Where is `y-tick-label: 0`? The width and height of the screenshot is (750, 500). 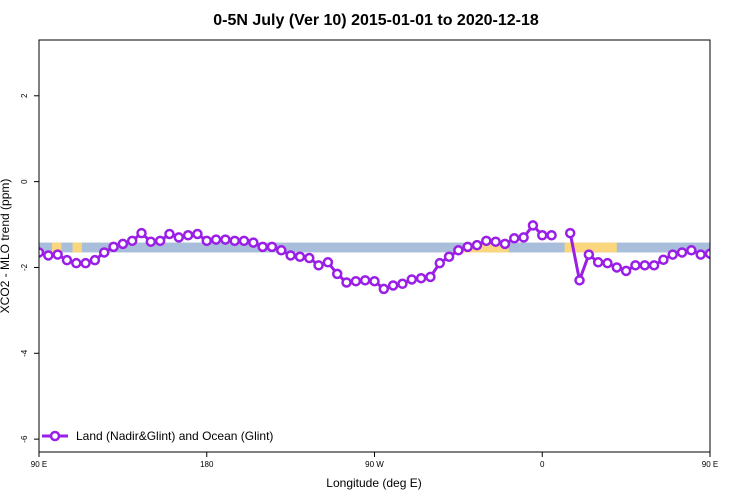 y-tick-label: 0 is located at coordinates (24, 181).